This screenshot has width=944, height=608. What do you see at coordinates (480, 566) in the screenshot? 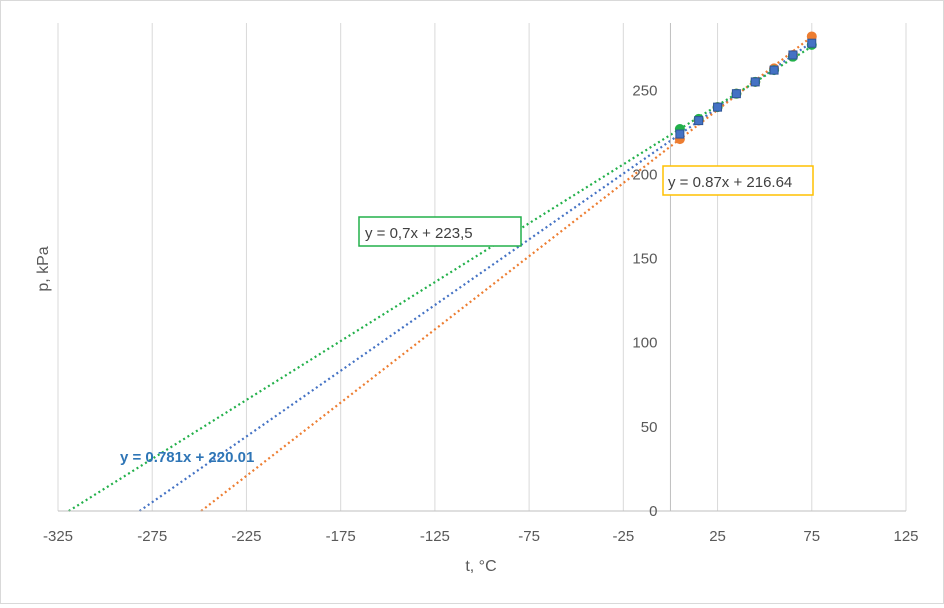
I see `x-axis-title: t, °C` at bounding box center [480, 566].